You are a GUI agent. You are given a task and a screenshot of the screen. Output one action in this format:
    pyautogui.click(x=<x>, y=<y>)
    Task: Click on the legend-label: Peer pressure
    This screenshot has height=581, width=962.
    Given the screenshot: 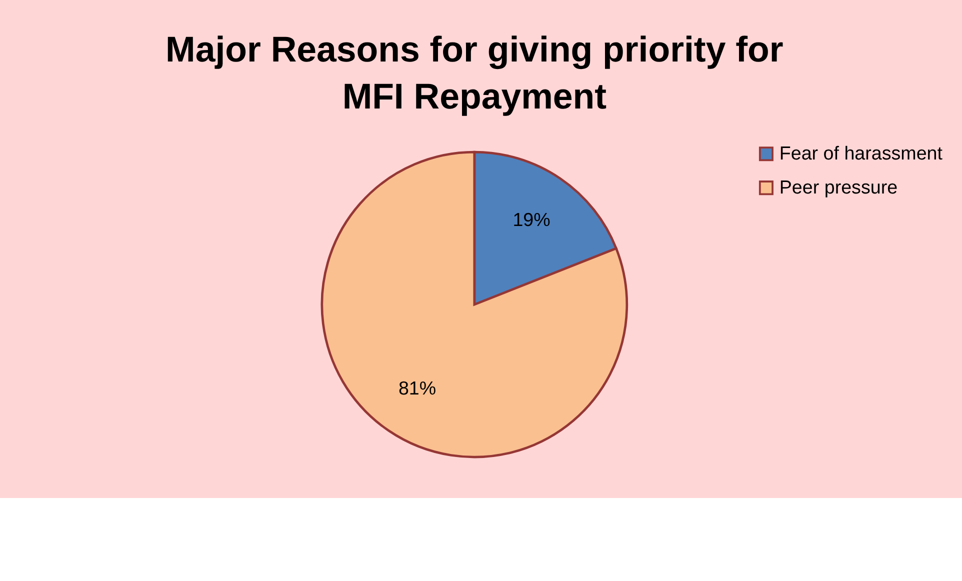 What is the action you would take?
    pyautogui.click(x=838, y=187)
    